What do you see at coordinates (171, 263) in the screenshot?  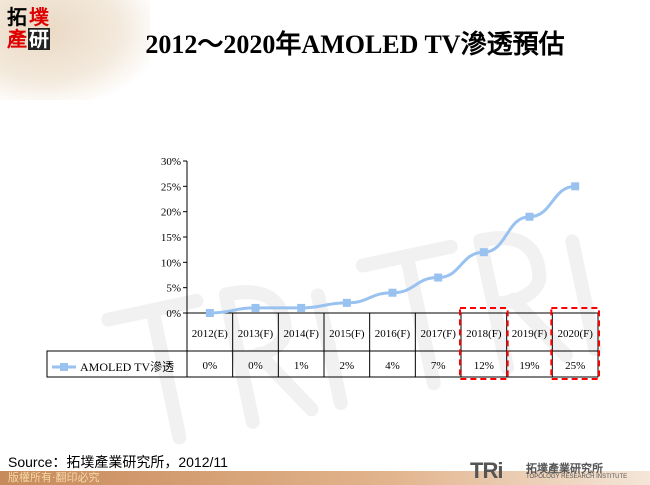 I see `y-tick-label: 10%` at bounding box center [171, 263].